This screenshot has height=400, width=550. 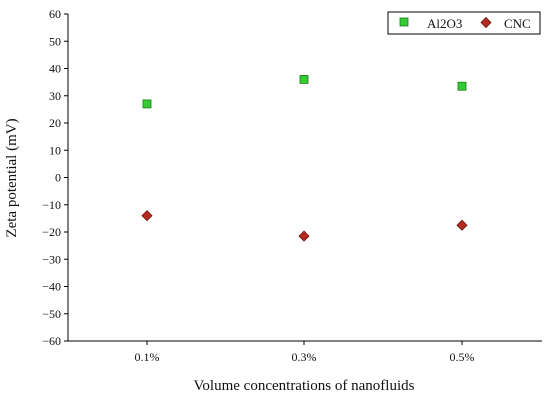 I want to click on y-tick-label: 60, so click(x=55, y=14).